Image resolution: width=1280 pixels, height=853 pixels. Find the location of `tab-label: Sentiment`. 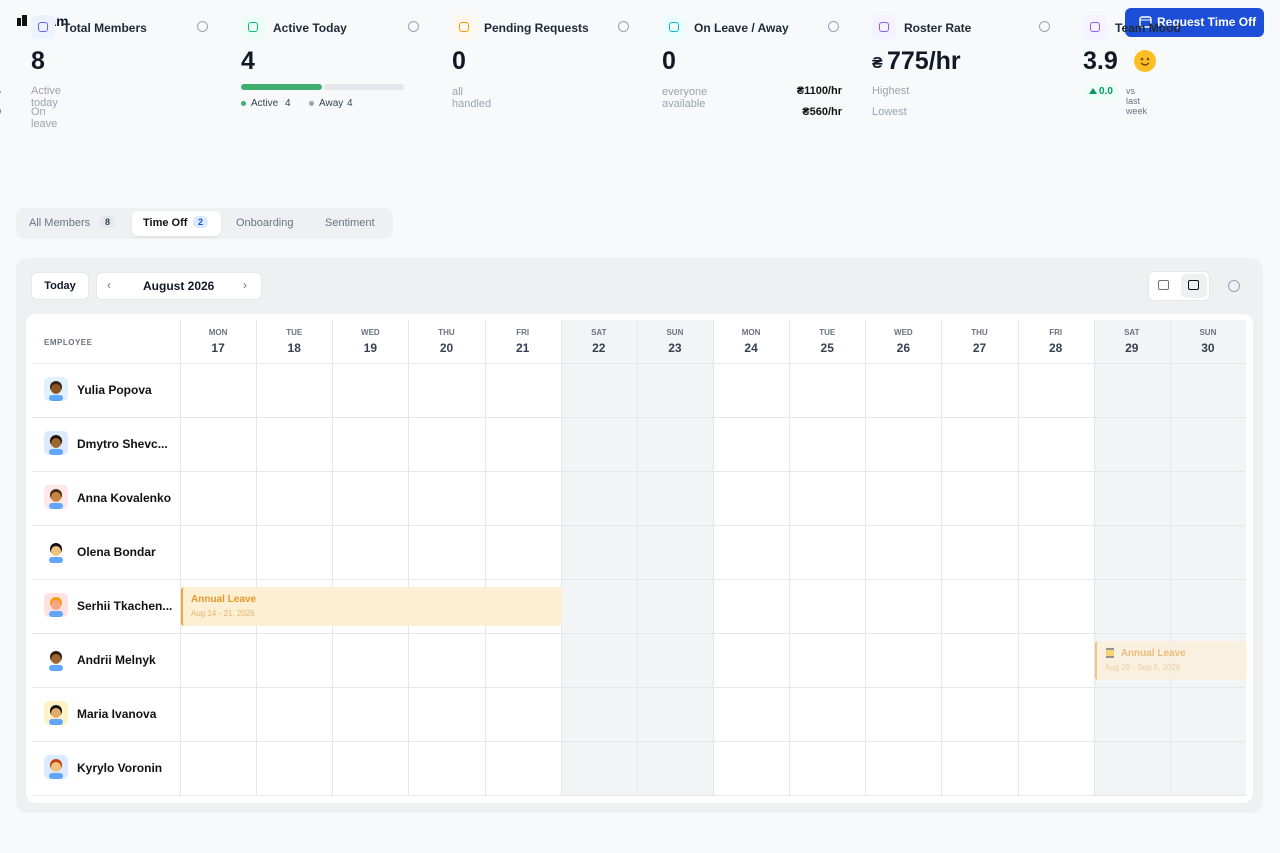

tab-label: Sentiment is located at coordinates (350, 223).